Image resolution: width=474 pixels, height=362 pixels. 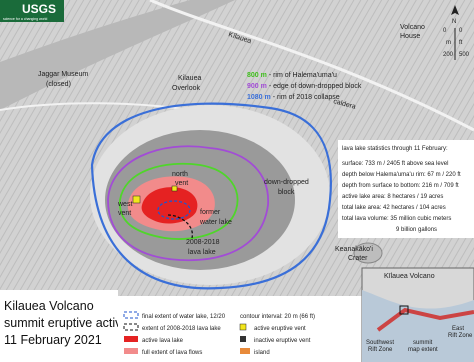 What do you see at coordinates (184, 317) in the screenshot?
I see `legend-label: final extent of water lake, 12/20` at bounding box center [184, 317].